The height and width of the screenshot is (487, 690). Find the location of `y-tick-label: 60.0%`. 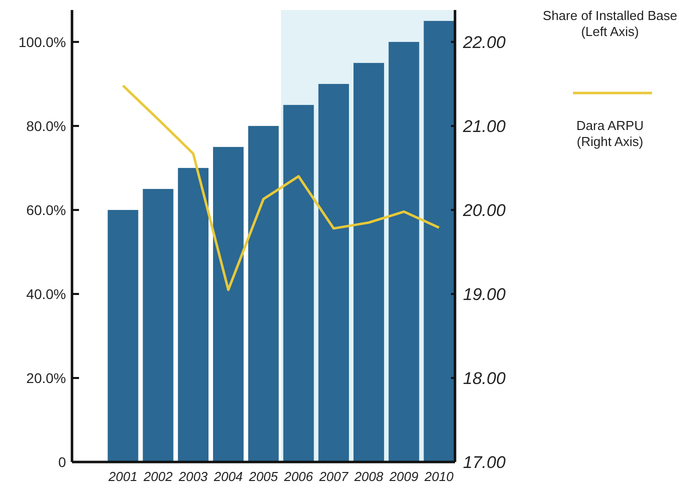

y-tick-label: 60.0% is located at coordinates (46, 210).